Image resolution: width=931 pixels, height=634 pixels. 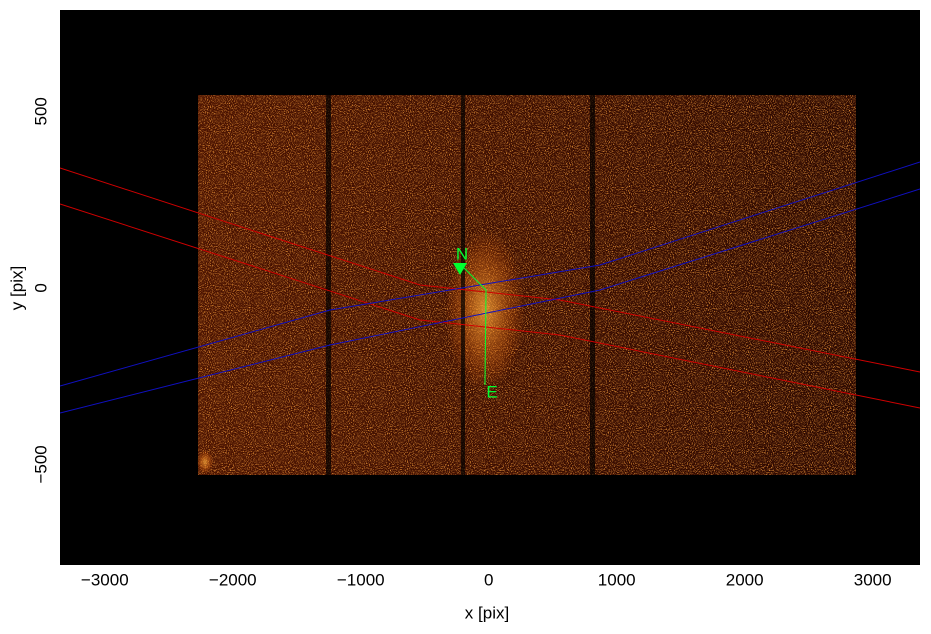 I want to click on x-tick-label: 1000, so click(x=617, y=579).